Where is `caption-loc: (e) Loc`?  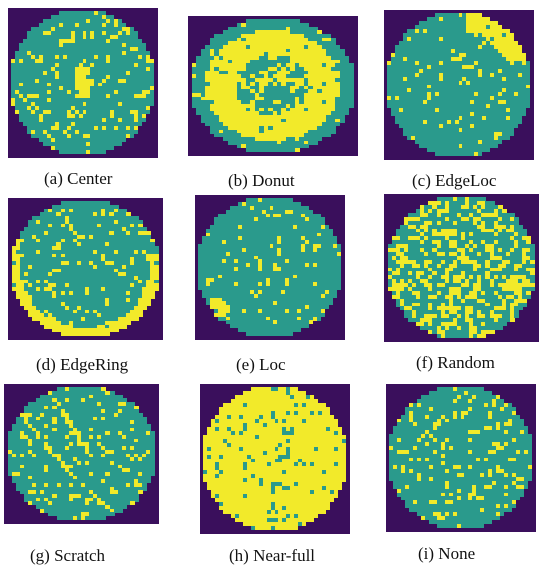 caption-loc: (e) Loc is located at coordinates (261, 364).